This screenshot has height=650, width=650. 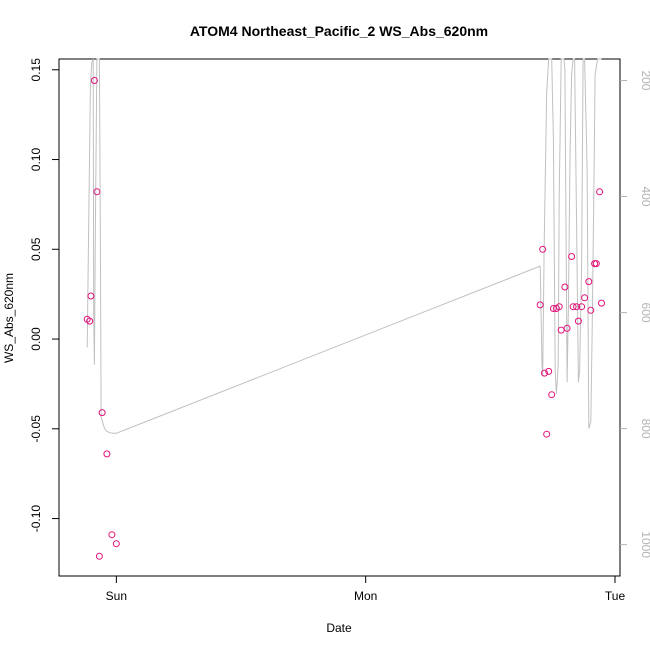 What do you see at coordinates (644, 544) in the screenshot?
I see `y-right-tick-label: 1000` at bounding box center [644, 544].